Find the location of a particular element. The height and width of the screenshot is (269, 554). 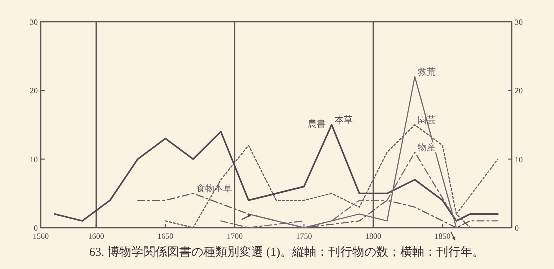

y2-tick-label: 0 is located at coordinates (517, 228).